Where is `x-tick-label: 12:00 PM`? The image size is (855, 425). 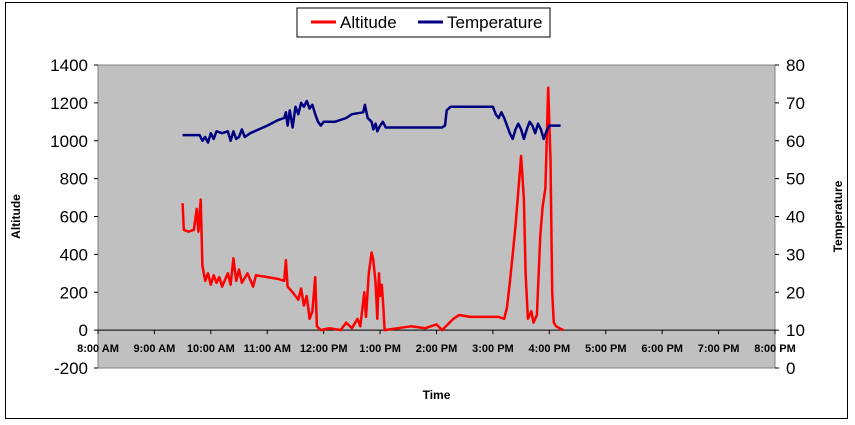 x-tick-label: 12:00 PM is located at coordinates (324, 349).